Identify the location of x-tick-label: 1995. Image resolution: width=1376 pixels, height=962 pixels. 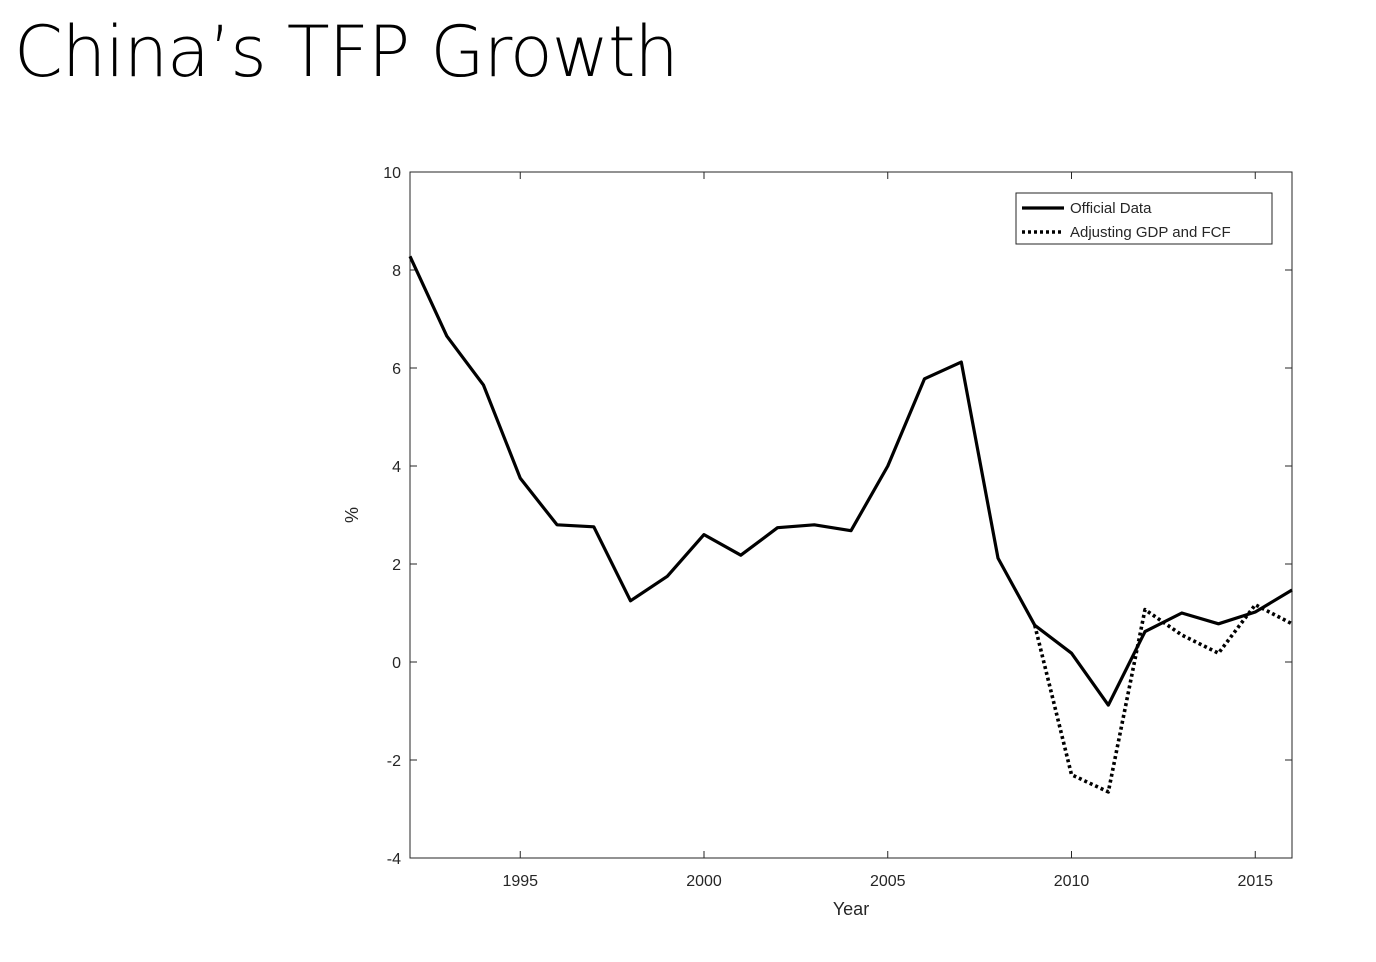
(520, 881).